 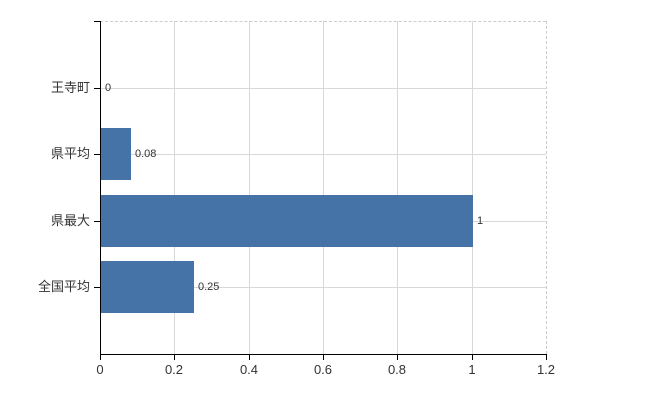 What do you see at coordinates (63, 286) in the screenshot?
I see `category-label: 全国平均` at bounding box center [63, 286].